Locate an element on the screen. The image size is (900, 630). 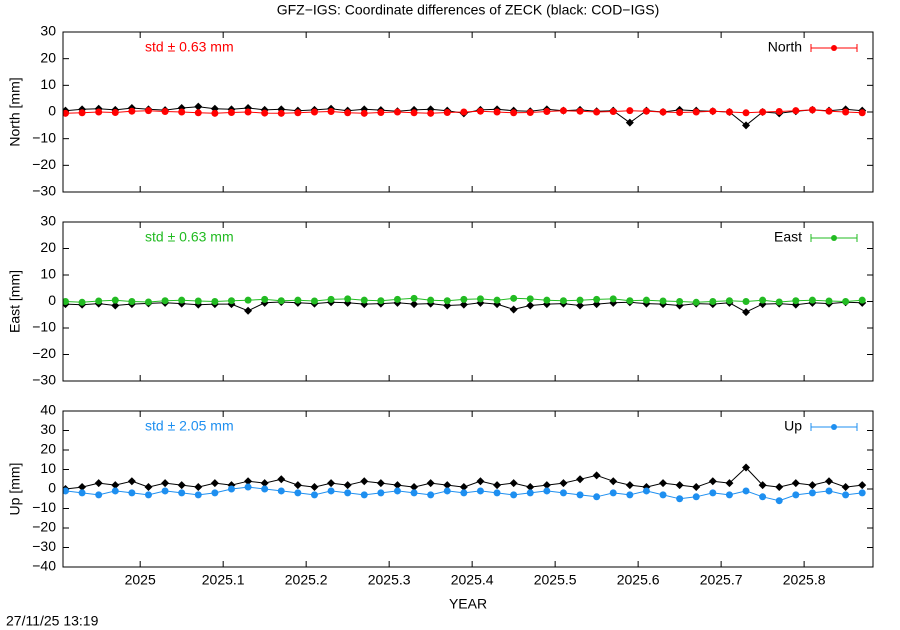
legend-point is located at coordinates (834, 48).